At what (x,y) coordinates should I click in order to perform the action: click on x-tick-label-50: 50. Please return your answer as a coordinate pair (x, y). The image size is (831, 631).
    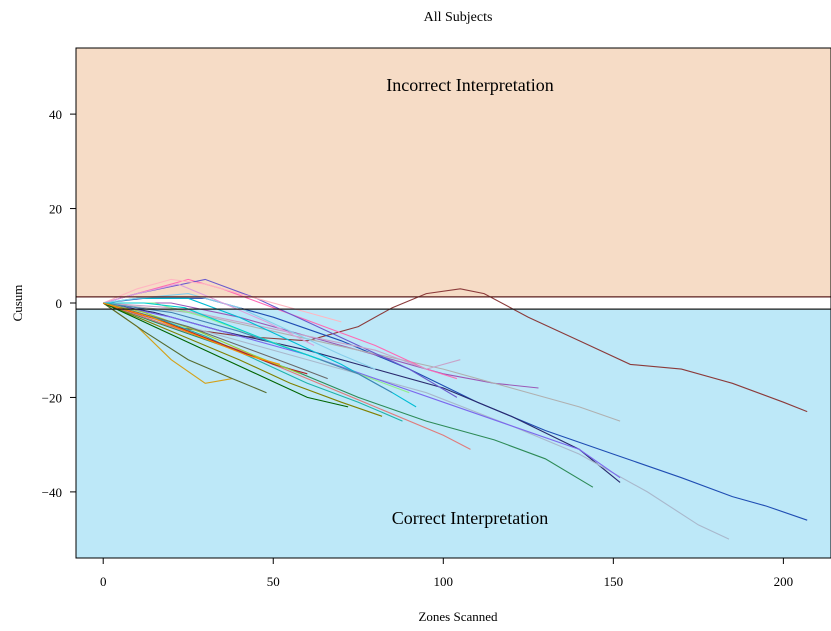
    Looking at the image, I should click on (273, 581).